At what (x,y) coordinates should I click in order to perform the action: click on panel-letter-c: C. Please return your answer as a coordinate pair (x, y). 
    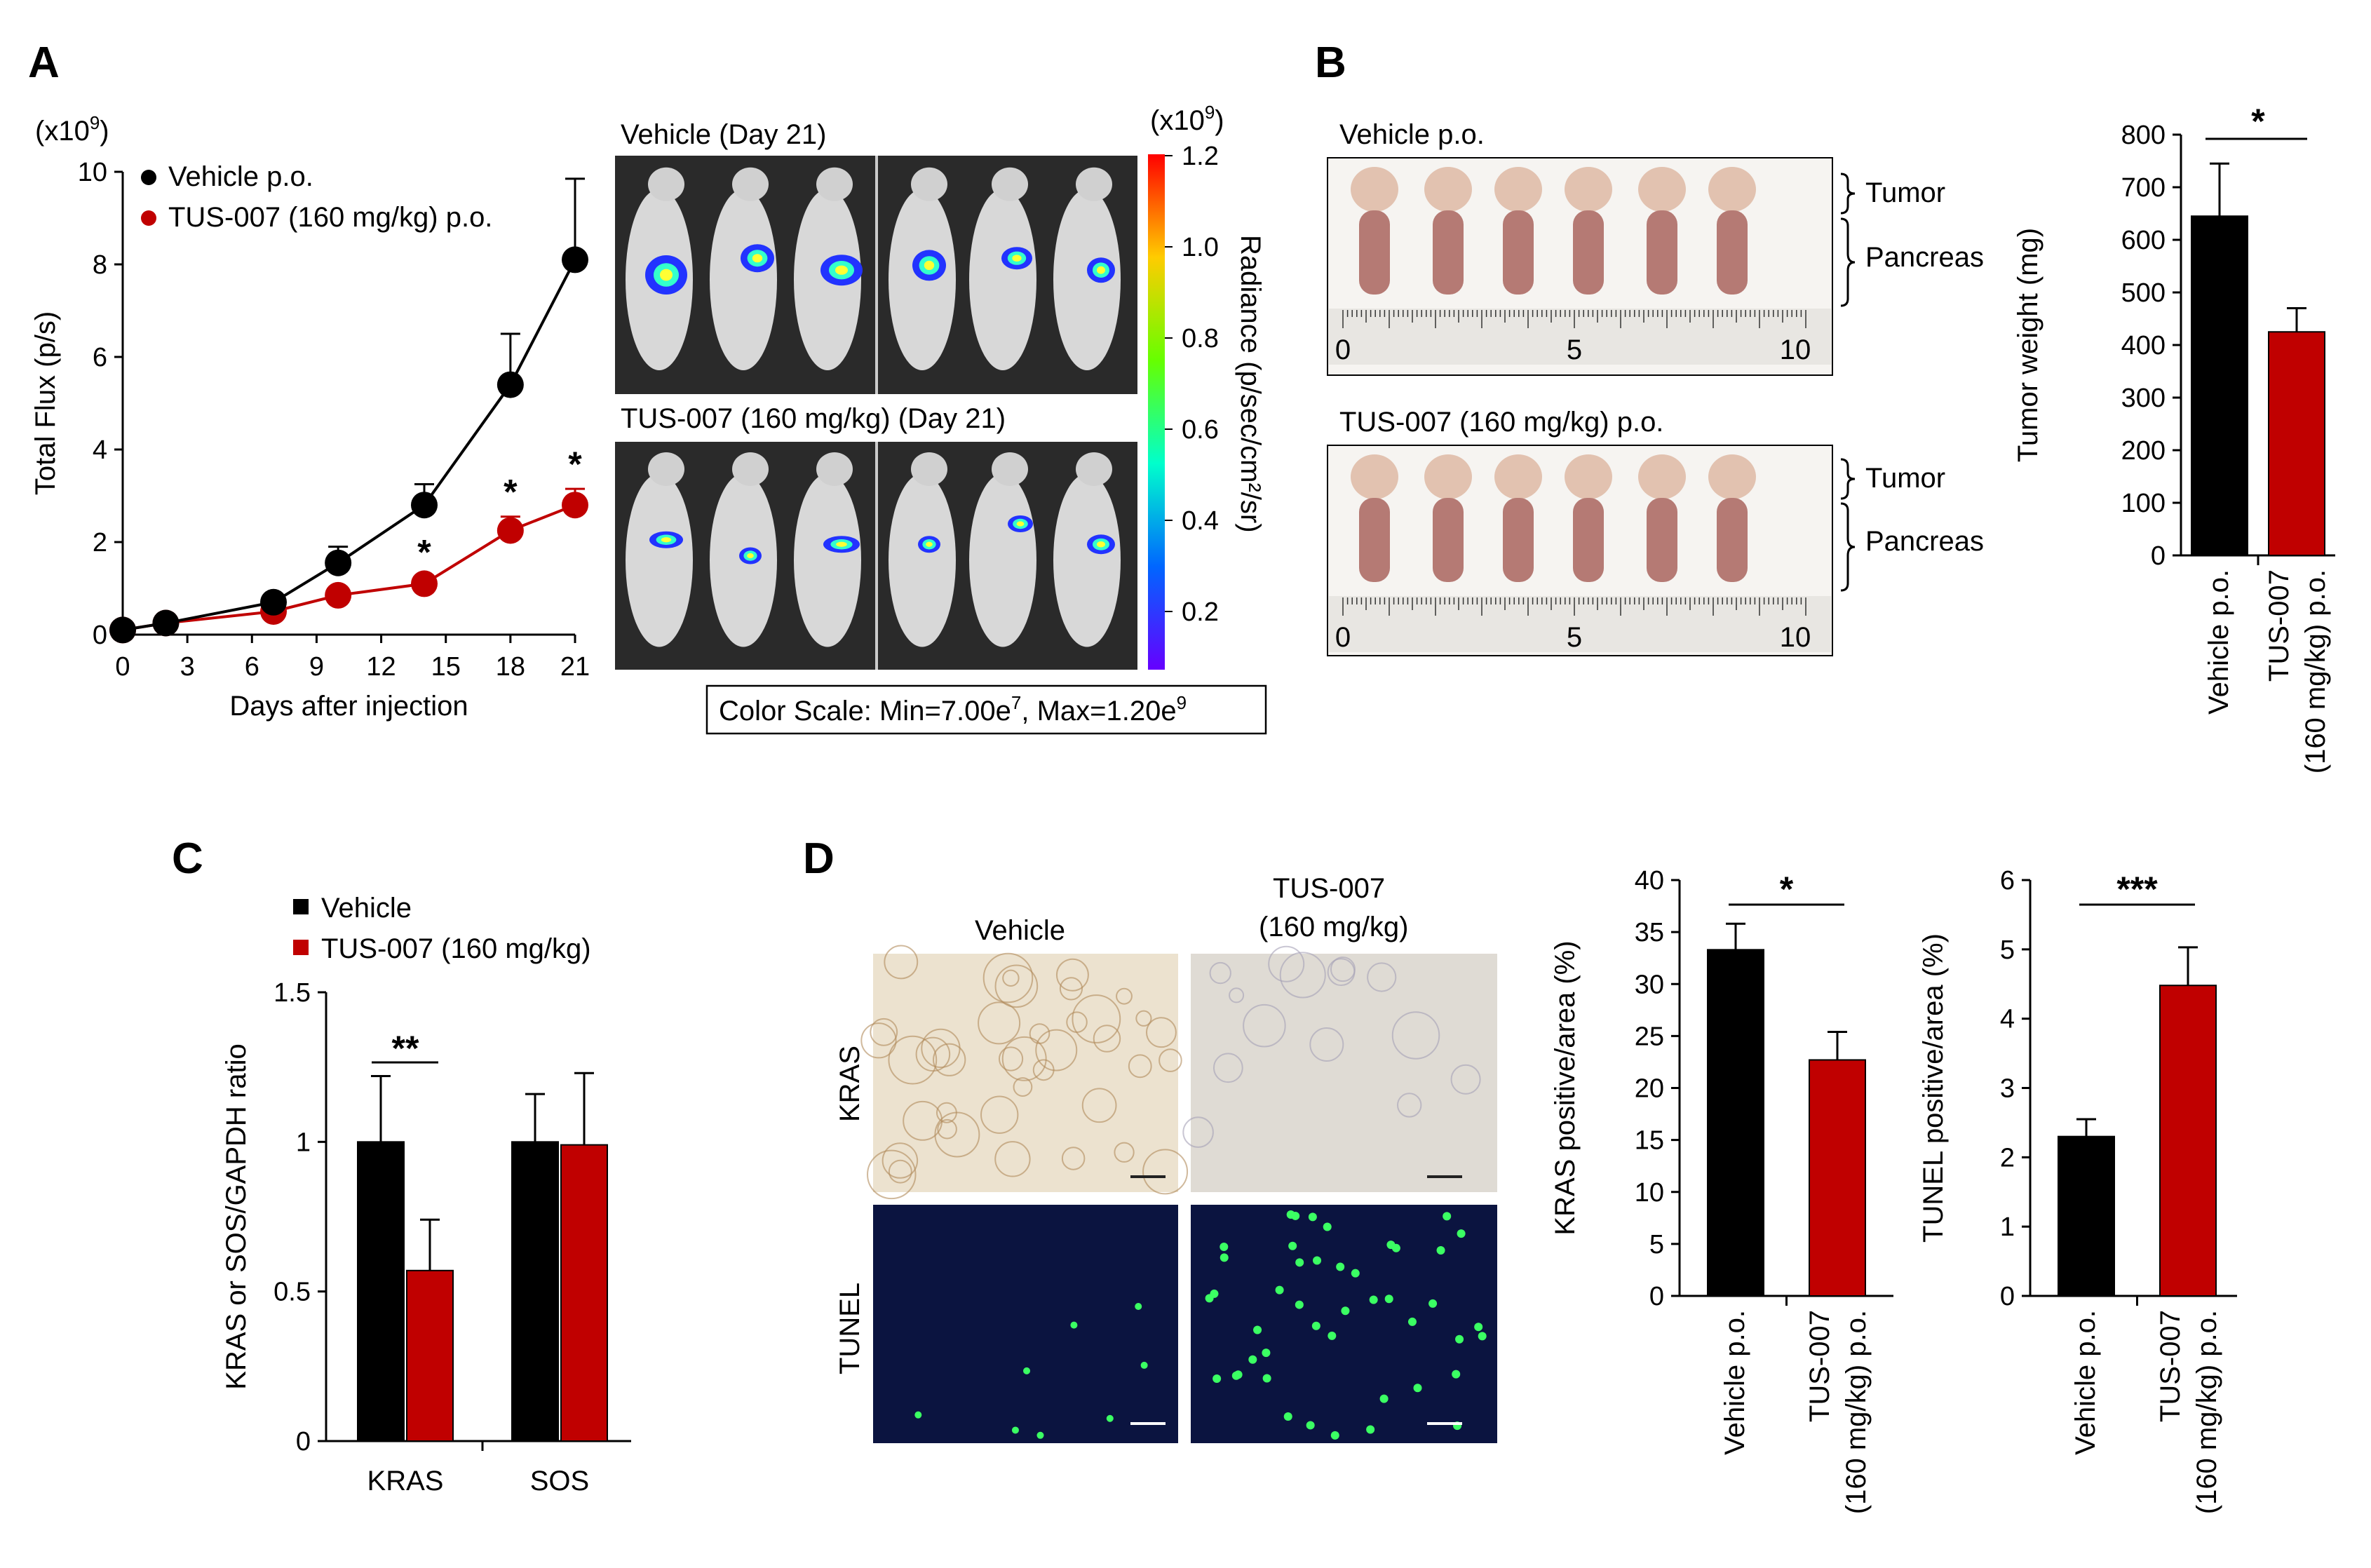
    Looking at the image, I should click on (187, 858).